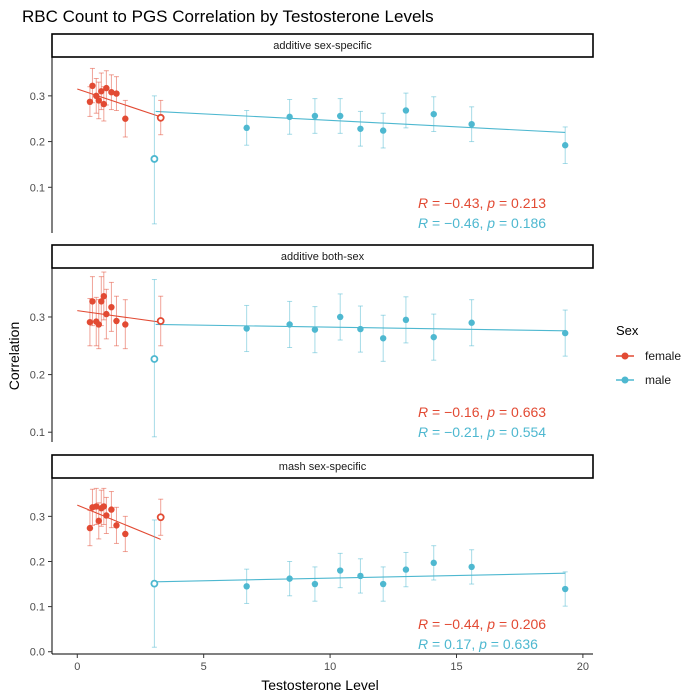 The height and width of the screenshot is (700, 700). I want to click on x-tick-label: 15, so click(456, 667).